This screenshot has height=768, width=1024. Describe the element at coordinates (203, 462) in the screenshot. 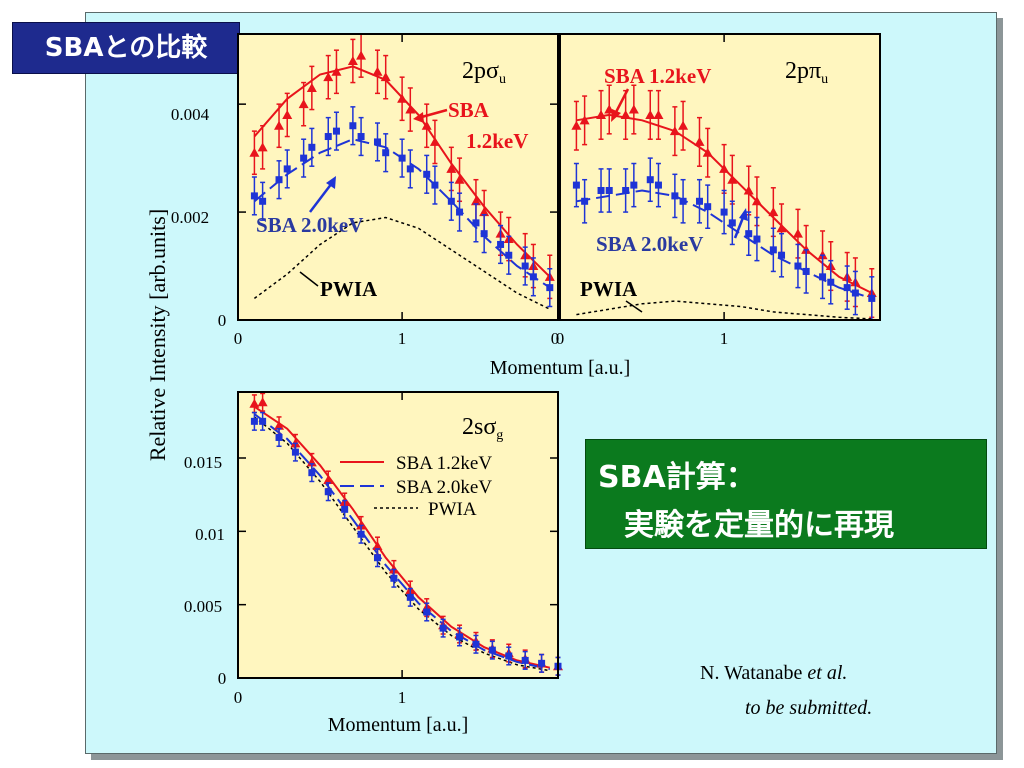

I see `ytick-label: 0.015` at that location.